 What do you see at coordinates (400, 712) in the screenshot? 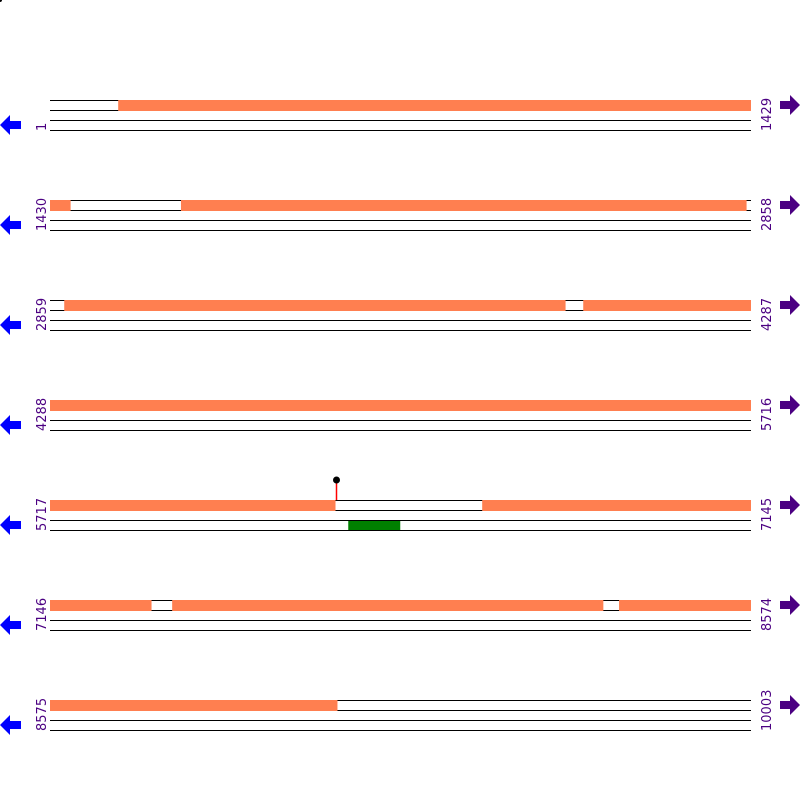
I see `sequence-row: 8575 10003` at bounding box center [400, 712].